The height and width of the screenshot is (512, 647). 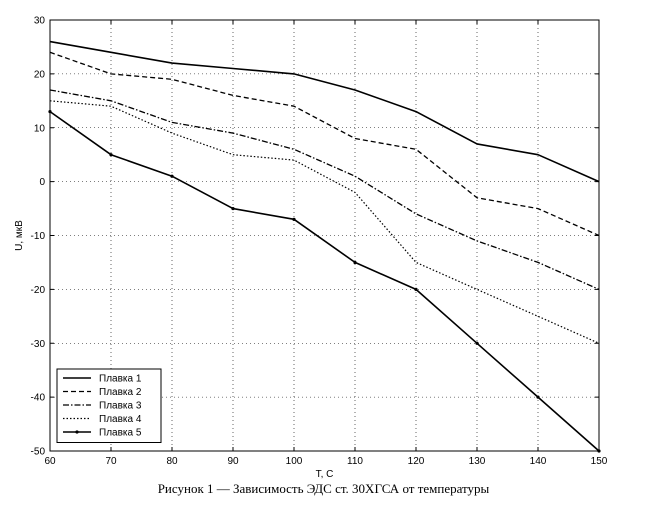 I want to click on legend-box, so click(x=109, y=405).